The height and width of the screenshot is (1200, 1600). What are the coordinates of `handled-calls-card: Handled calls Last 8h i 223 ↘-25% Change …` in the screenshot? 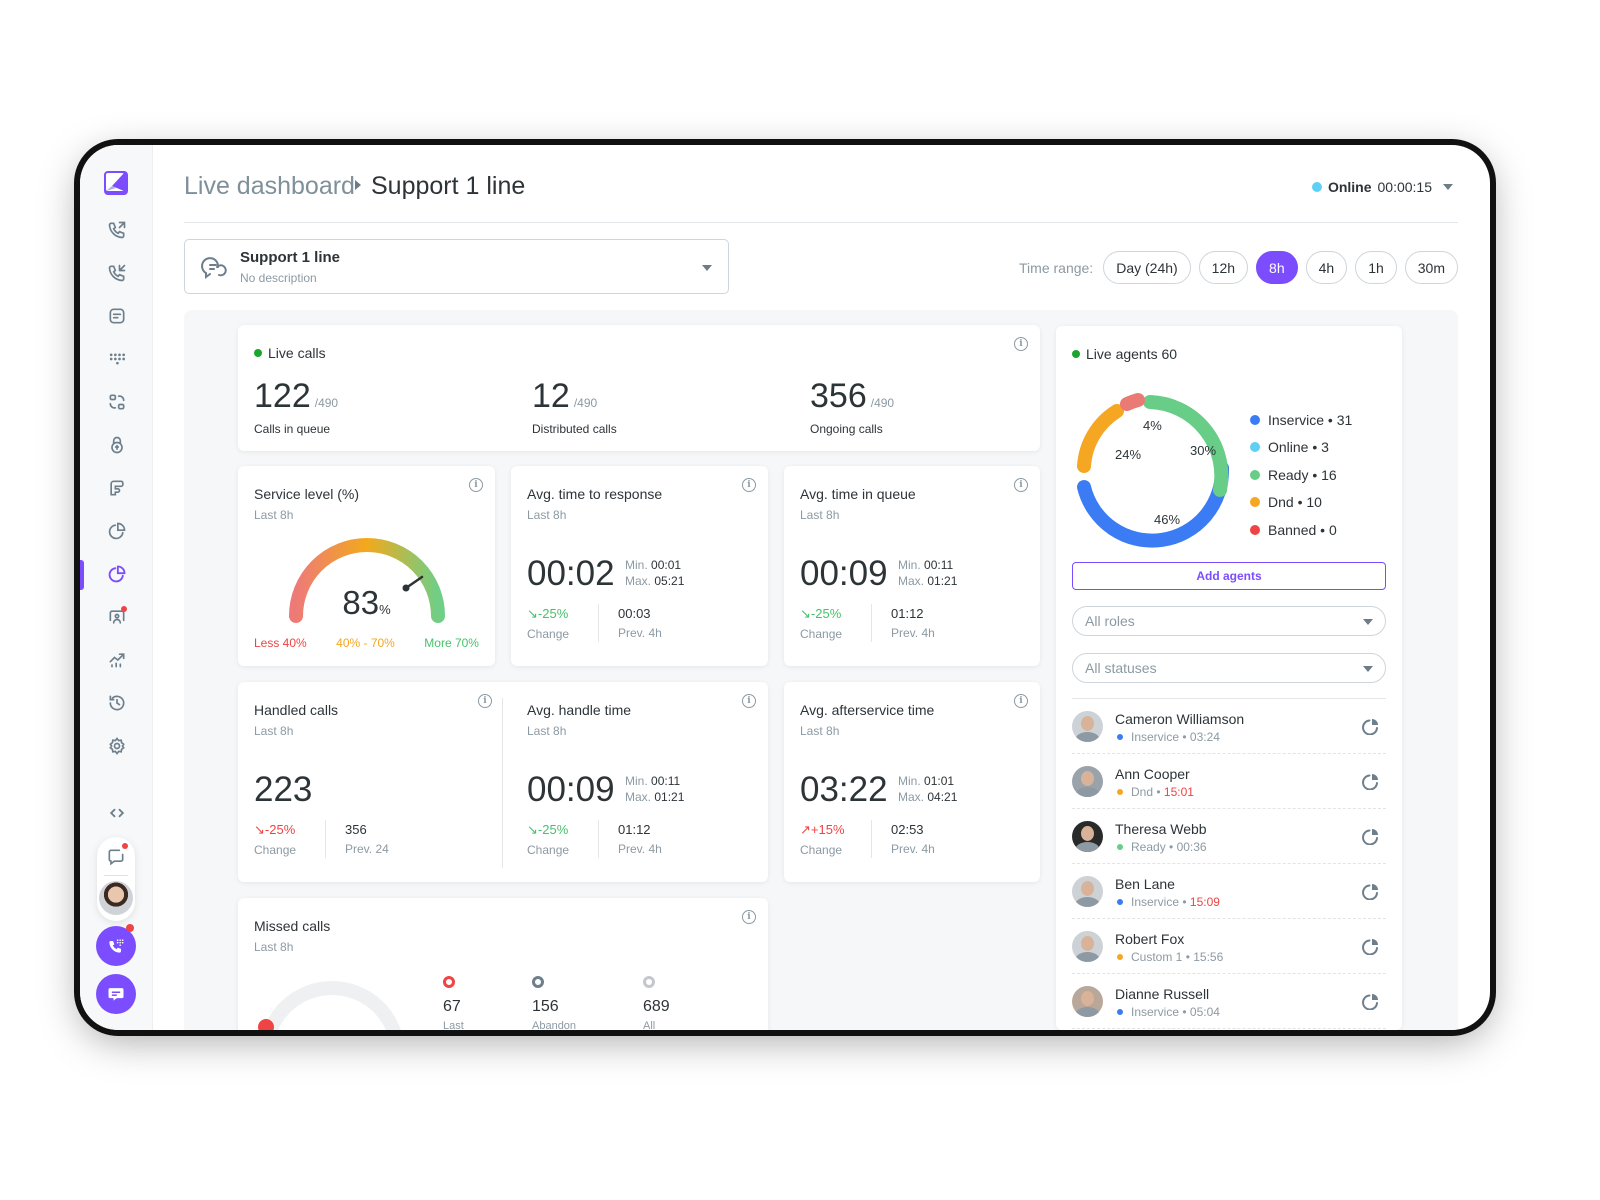 It's located at (503, 782).